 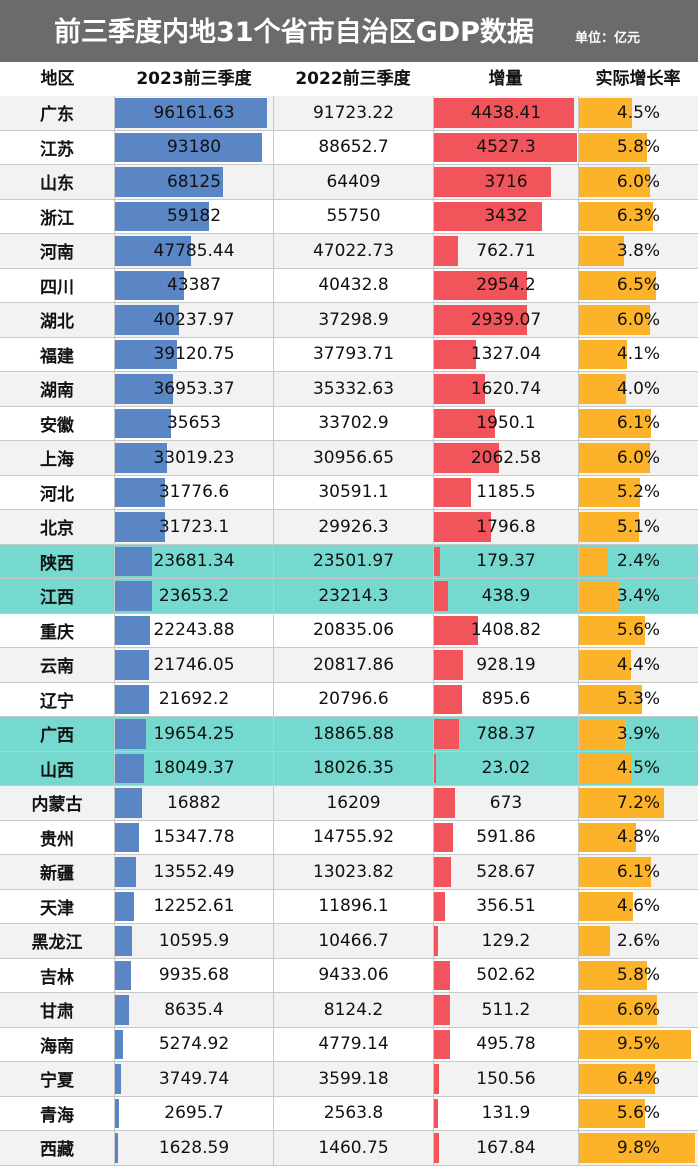 I want to click on region-cell: 青海, so click(x=57, y=1113).